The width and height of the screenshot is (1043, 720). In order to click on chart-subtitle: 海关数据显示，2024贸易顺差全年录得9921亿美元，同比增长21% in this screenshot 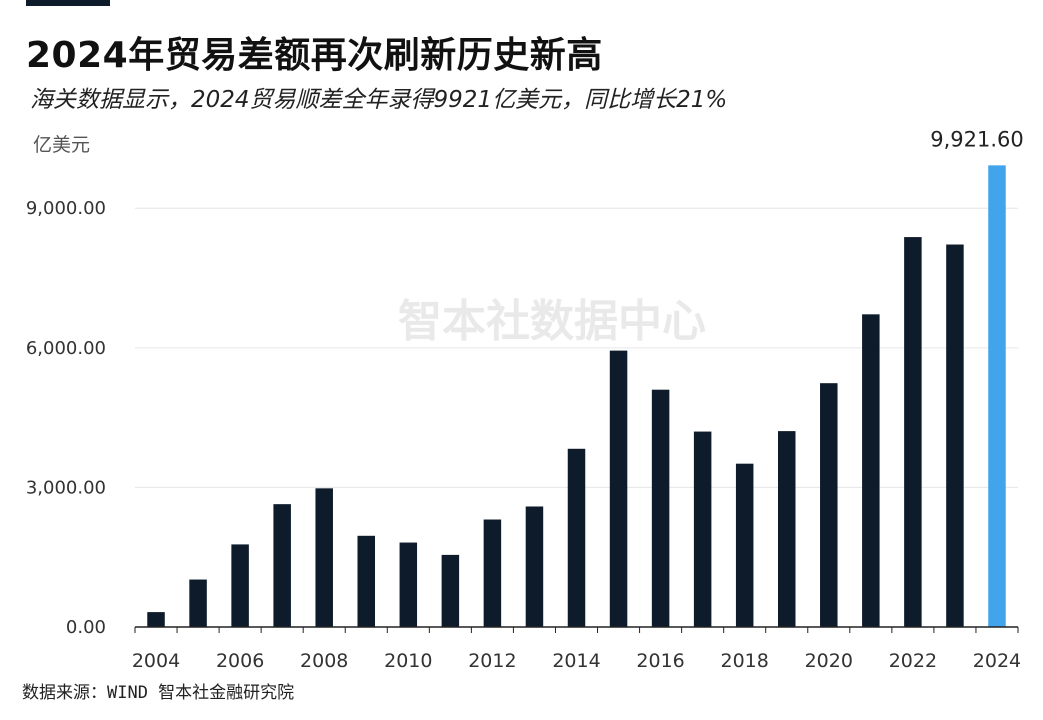, I will do `click(379, 100)`.